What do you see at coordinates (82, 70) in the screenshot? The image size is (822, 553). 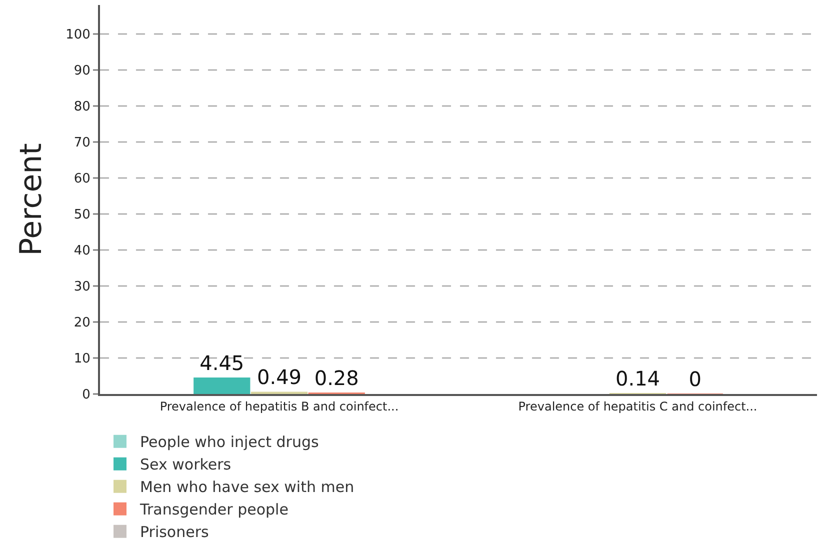 I see `y-tick-label: 90` at bounding box center [82, 70].